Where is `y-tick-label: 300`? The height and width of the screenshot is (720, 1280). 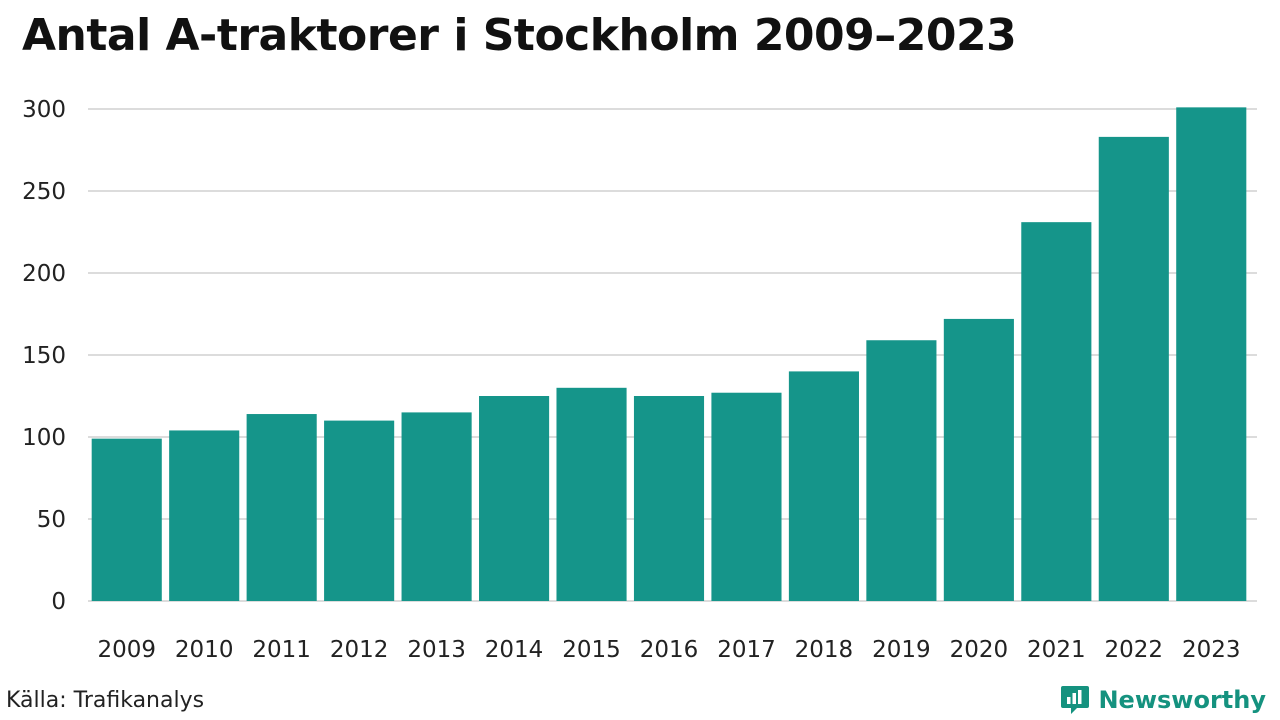
y-tick-label: 300 is located at coordinates (44, 110).